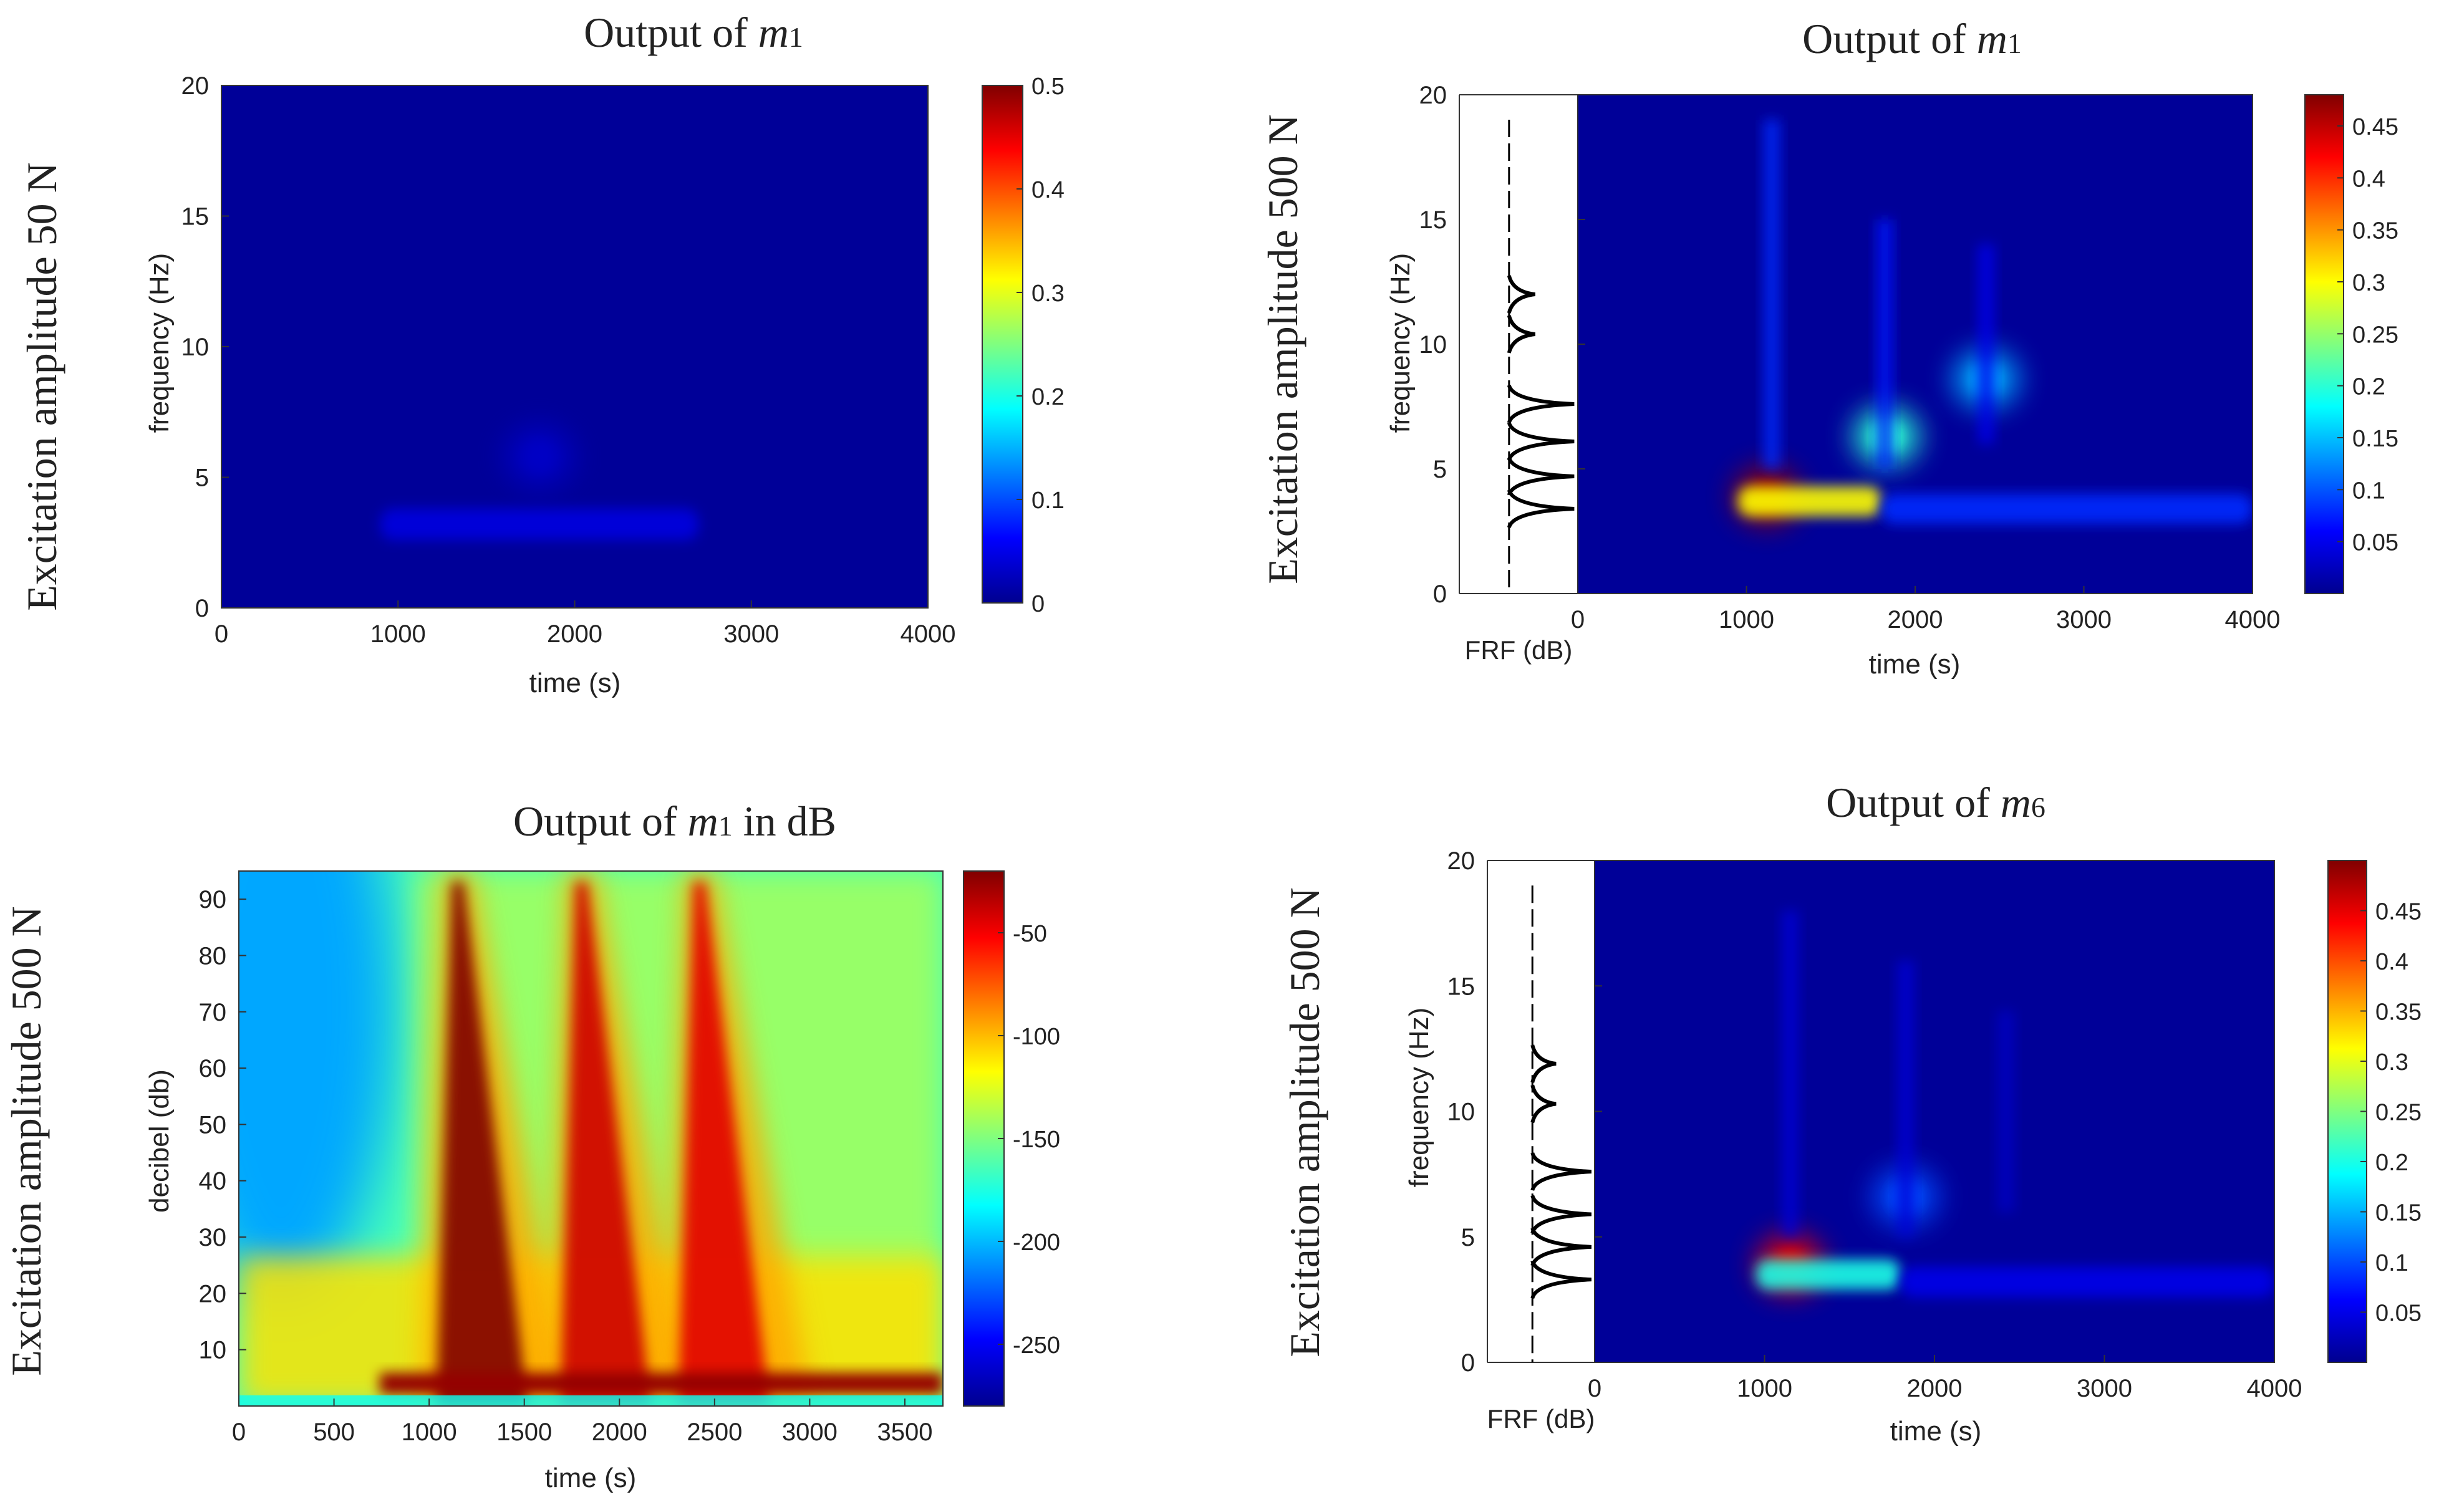  Describe the element at coordinates (2375, 127) in the screenshot. I see `colorbar-tick-label: 0.45` at that location.